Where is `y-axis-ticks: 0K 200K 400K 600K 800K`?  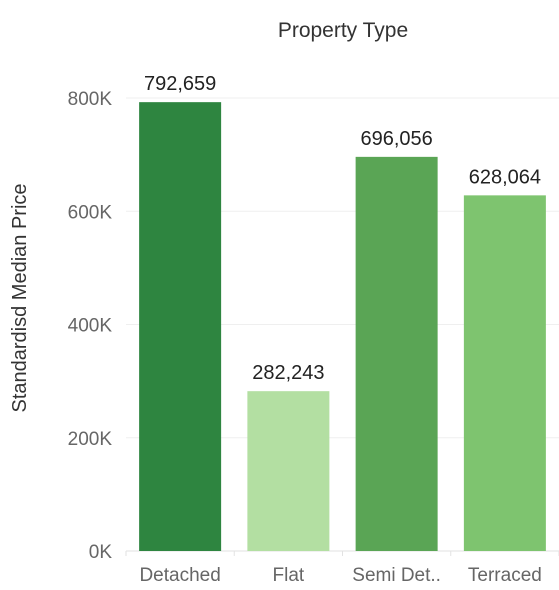
y-axis-ticks: 0K 200K 400K 600K 800K is located at coordinates (90, 326).